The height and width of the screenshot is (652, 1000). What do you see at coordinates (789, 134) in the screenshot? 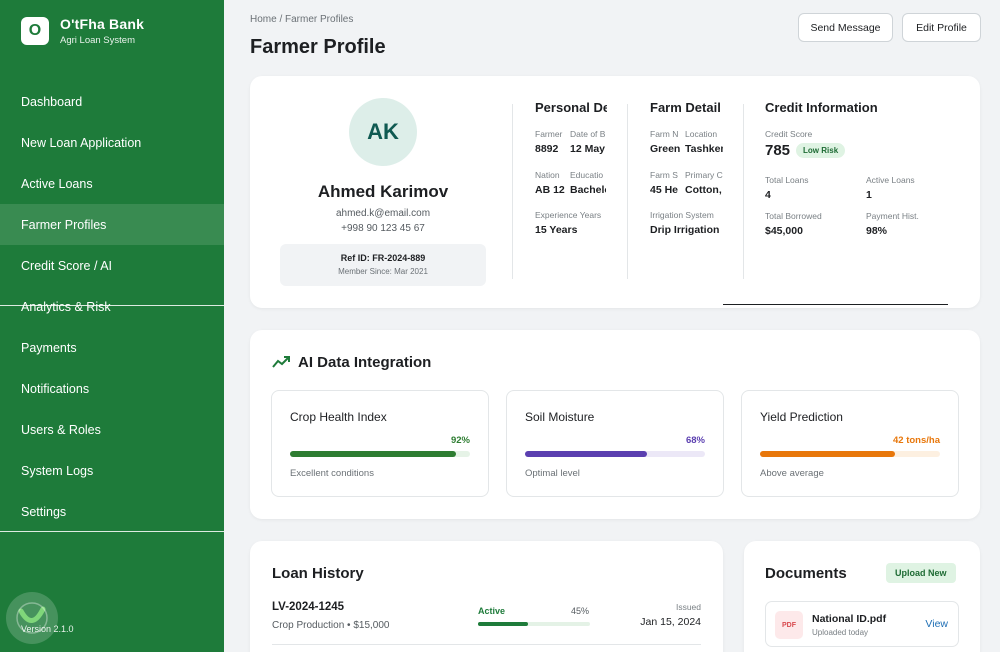
I see `field-label: Credit Score` at bounding box center [789, 134].